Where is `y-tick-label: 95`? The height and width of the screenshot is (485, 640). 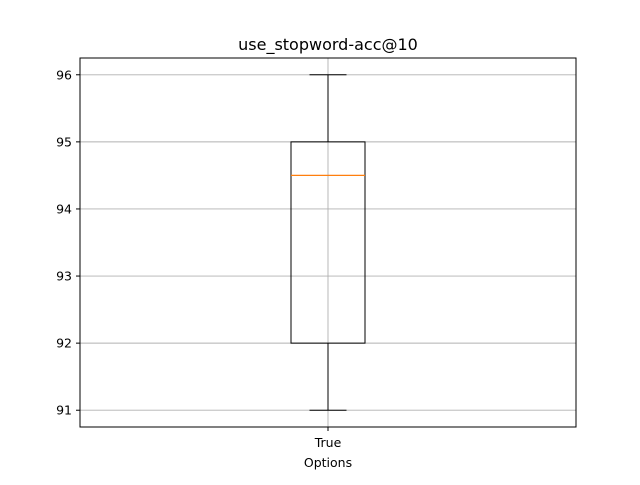
y-tick-label: 95 is located at coordinates (64, 141).